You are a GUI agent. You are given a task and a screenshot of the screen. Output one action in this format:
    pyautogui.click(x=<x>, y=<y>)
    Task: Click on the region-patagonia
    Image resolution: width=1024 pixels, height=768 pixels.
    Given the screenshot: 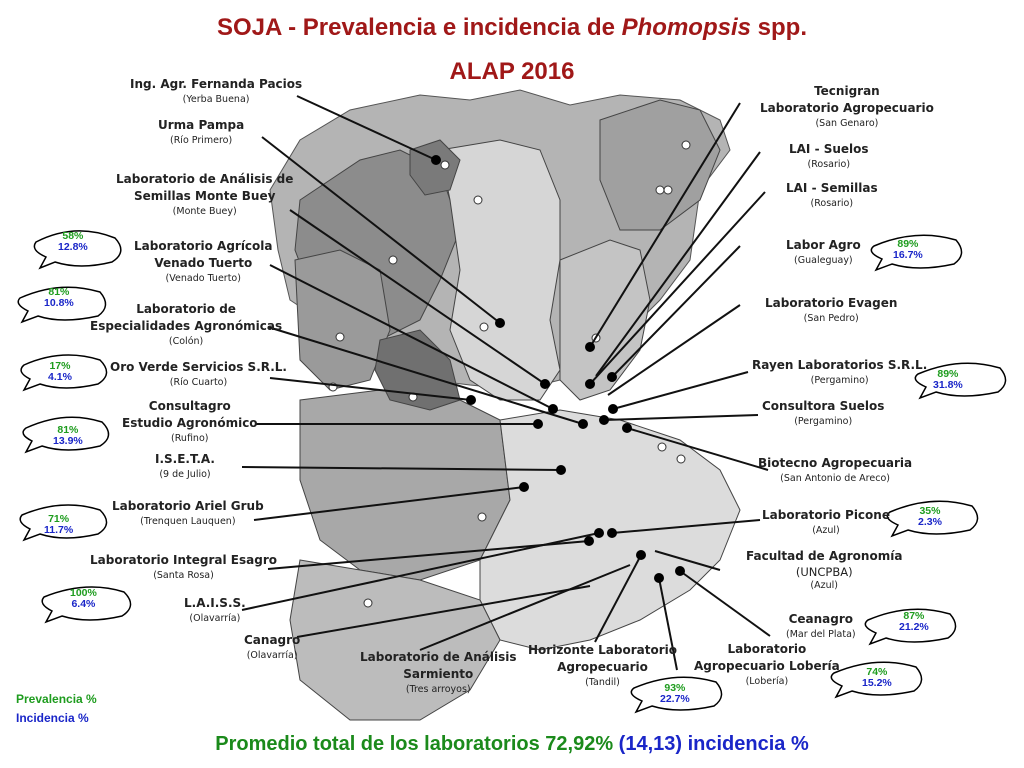 What is the action you would take?
    pyautogui.click(x=395, y=640)
    